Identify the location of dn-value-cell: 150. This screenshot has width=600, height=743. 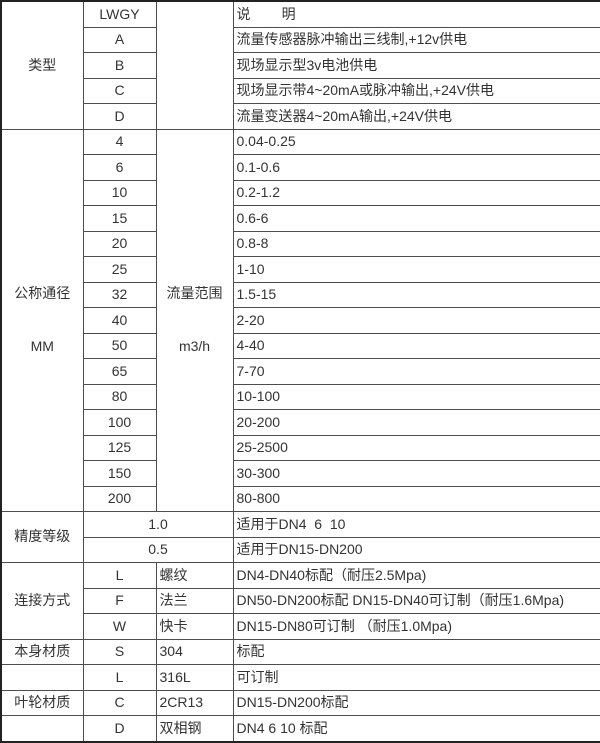
(119, 473).